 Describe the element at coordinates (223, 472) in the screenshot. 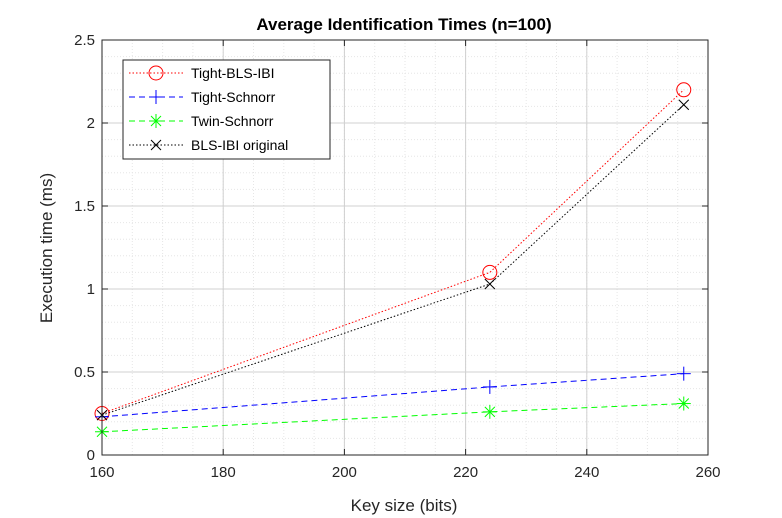

I see `x-tick-label: 180` at that location.